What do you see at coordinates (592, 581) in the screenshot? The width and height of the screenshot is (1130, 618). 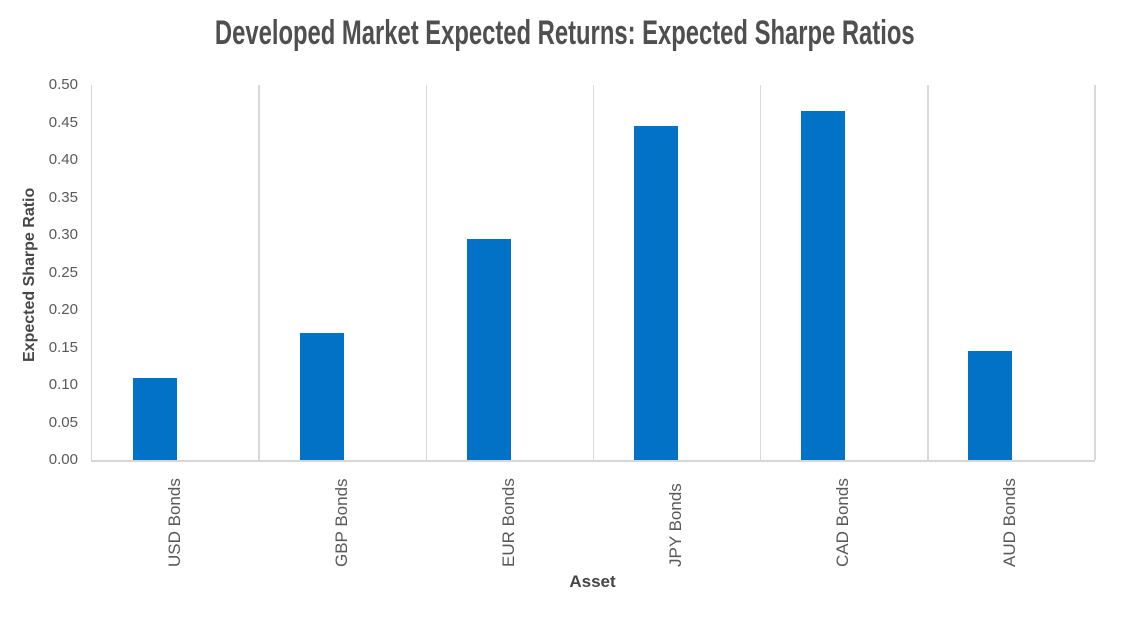 I see `x-axis-title: Asset` at bounding box center [592, 581].